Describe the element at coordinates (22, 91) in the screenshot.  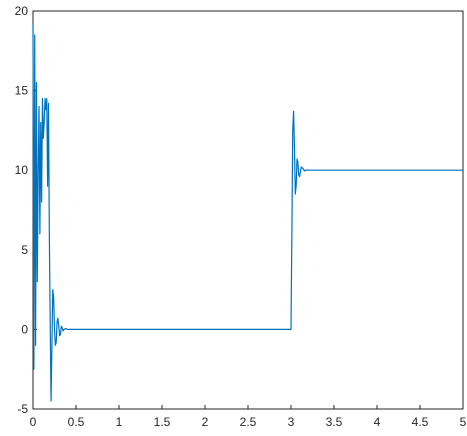
I see `y-tick-label: 15` at that location.